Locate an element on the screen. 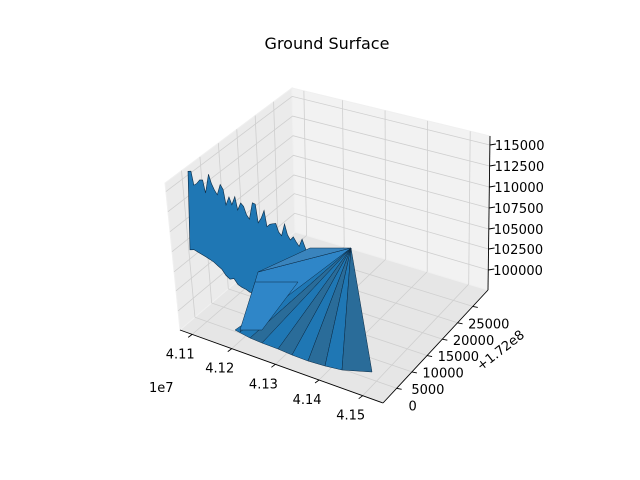 The width and height of the screenshot is (640, 480). y-axis-line is located at coordinates (435, 346).